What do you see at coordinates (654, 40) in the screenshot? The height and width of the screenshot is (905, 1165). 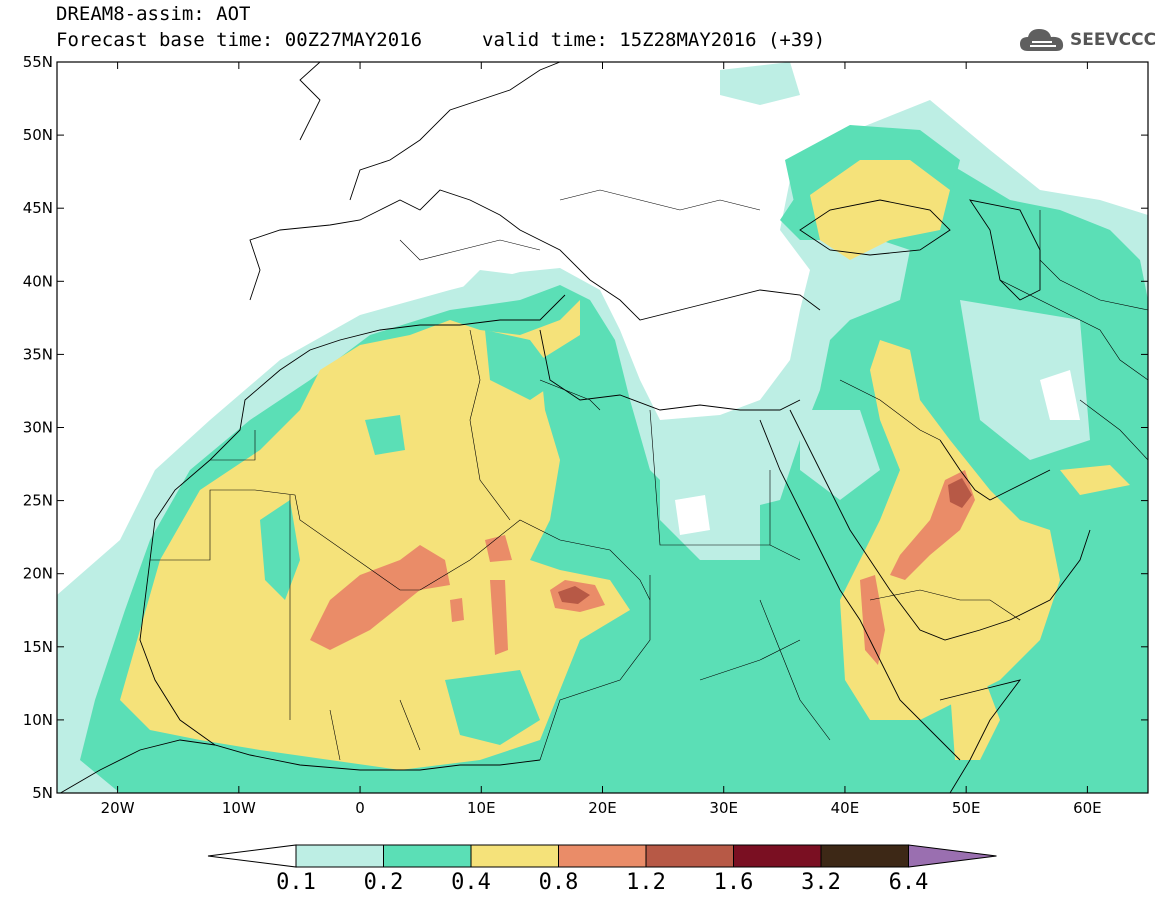 I see `valid-time: valid time: 15Z28MAY2016 (+39)` at bounding box center [654, 40].